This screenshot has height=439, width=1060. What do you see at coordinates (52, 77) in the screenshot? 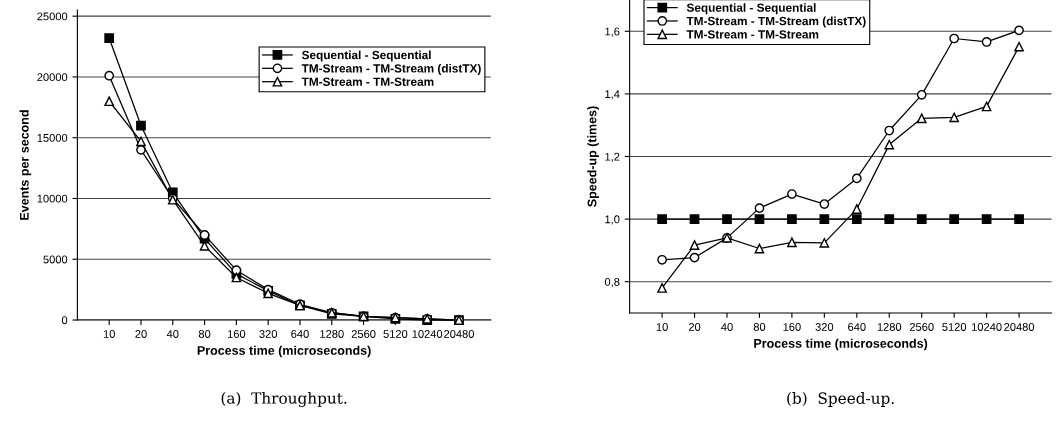
I see `y-tick-label: 20000` at bounding box center [52, 77].